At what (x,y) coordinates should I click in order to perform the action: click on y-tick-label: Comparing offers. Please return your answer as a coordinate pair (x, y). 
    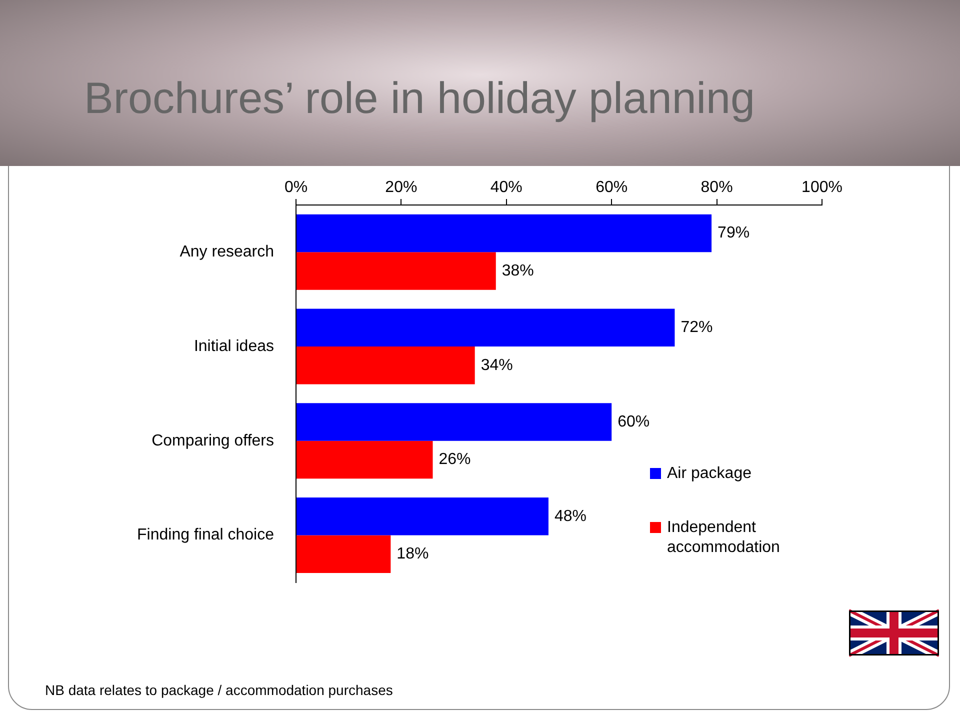
    Looking at the image, I should click on (213, 441).